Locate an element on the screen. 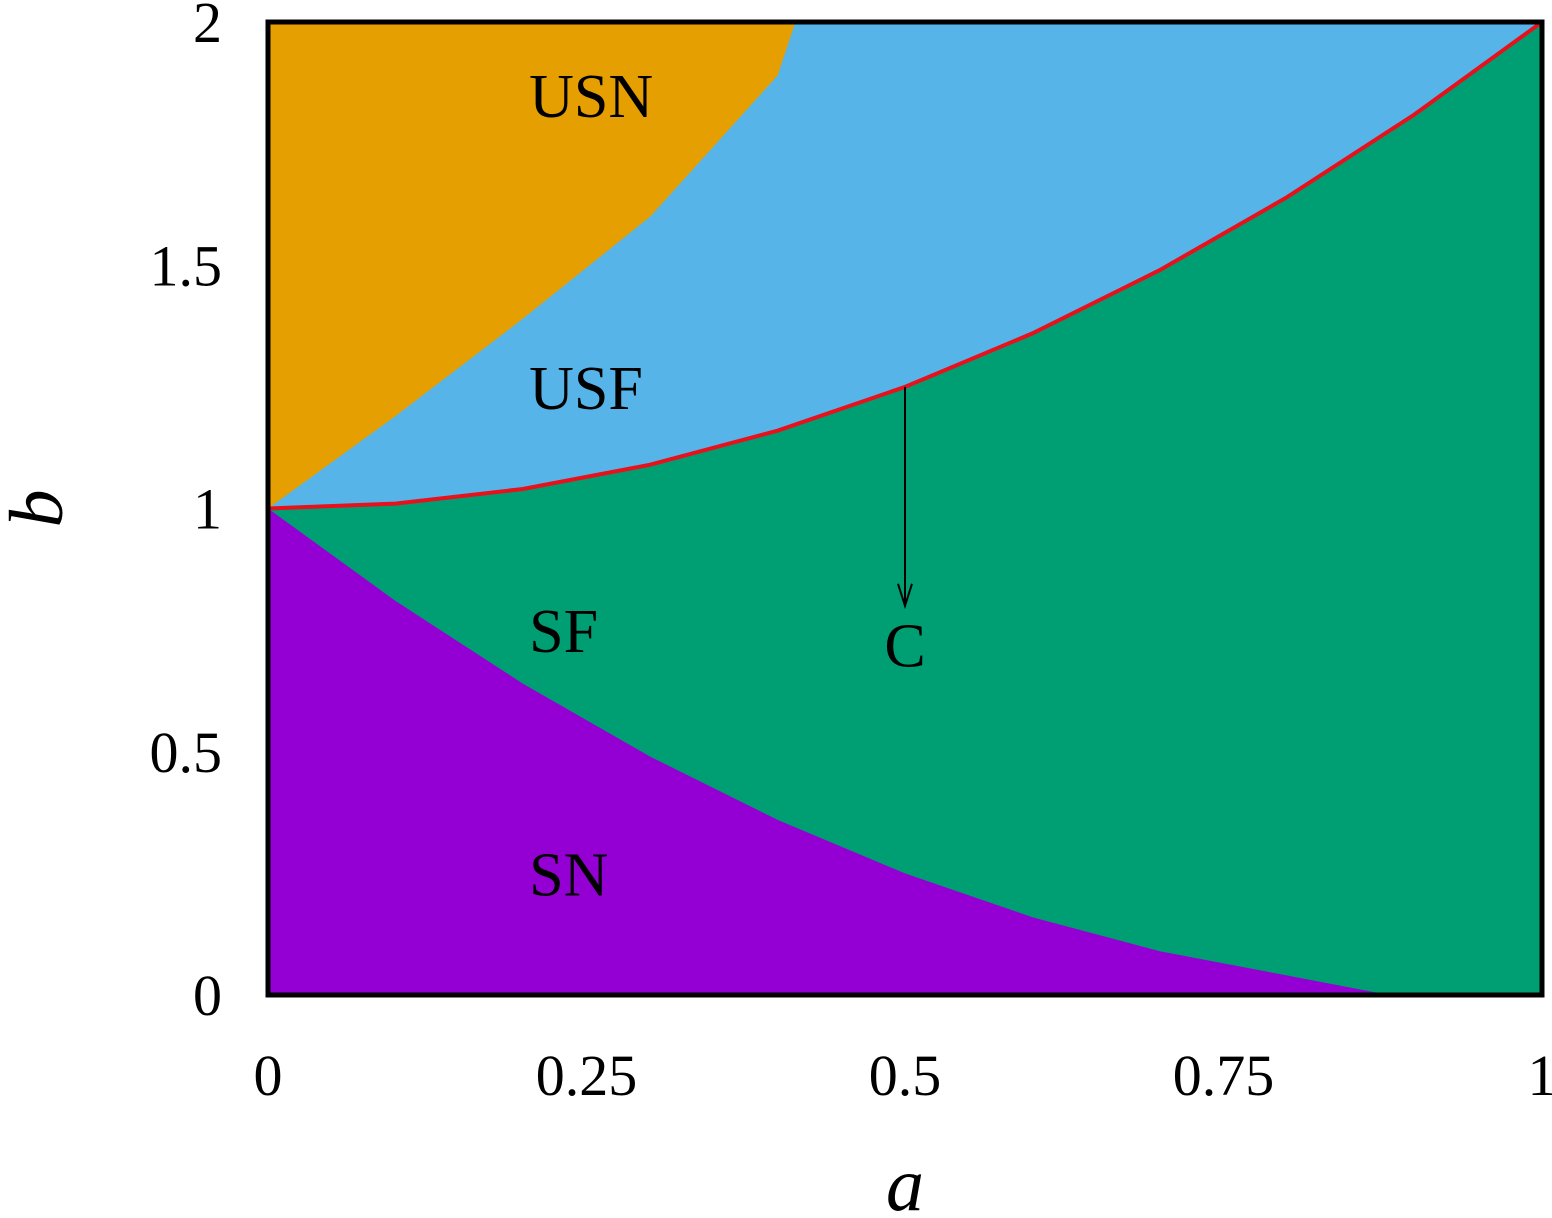 This screenshot has width=1552, height=1218. region-label-sf: SF is located at coordinates (563, 632).